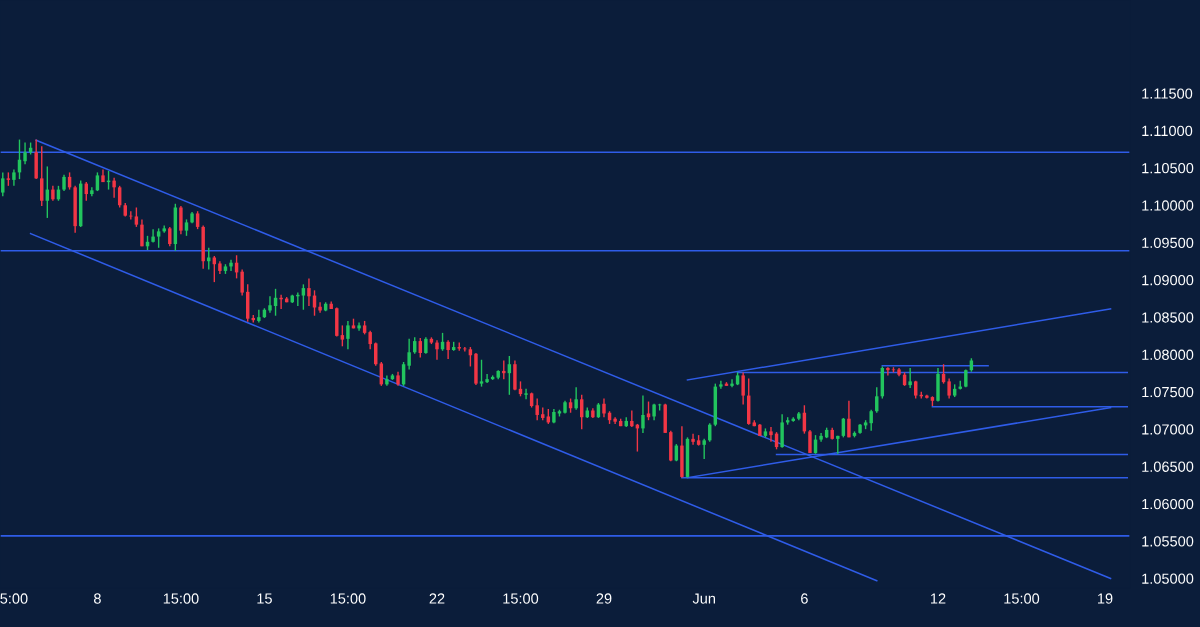 The image size is (1200, 627). What do you see at coordinates (804, 598) in the screenshot?
I see `x-tick-label: 6` at bounding box center [804, 598].